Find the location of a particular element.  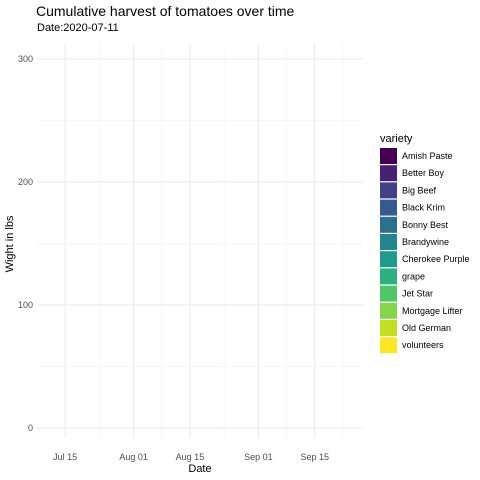

x-tick-label: Jul 15 is located at coordinates (65, 457).